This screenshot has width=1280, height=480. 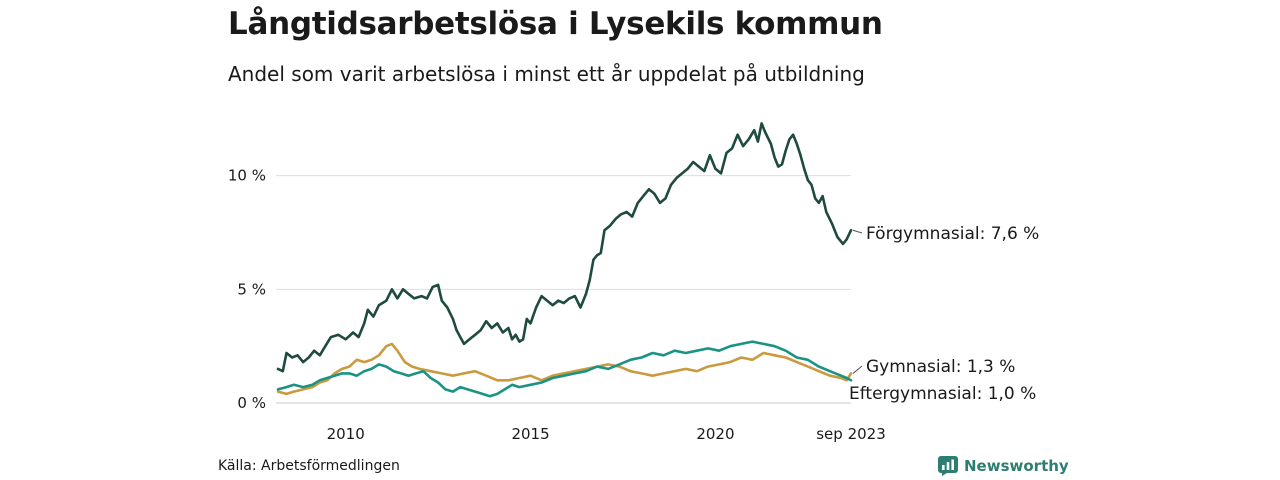 What do you see at coordinates (948, 466) in the screenshot?
I see `bar-chart-icon` at bounding box center [948, 466].